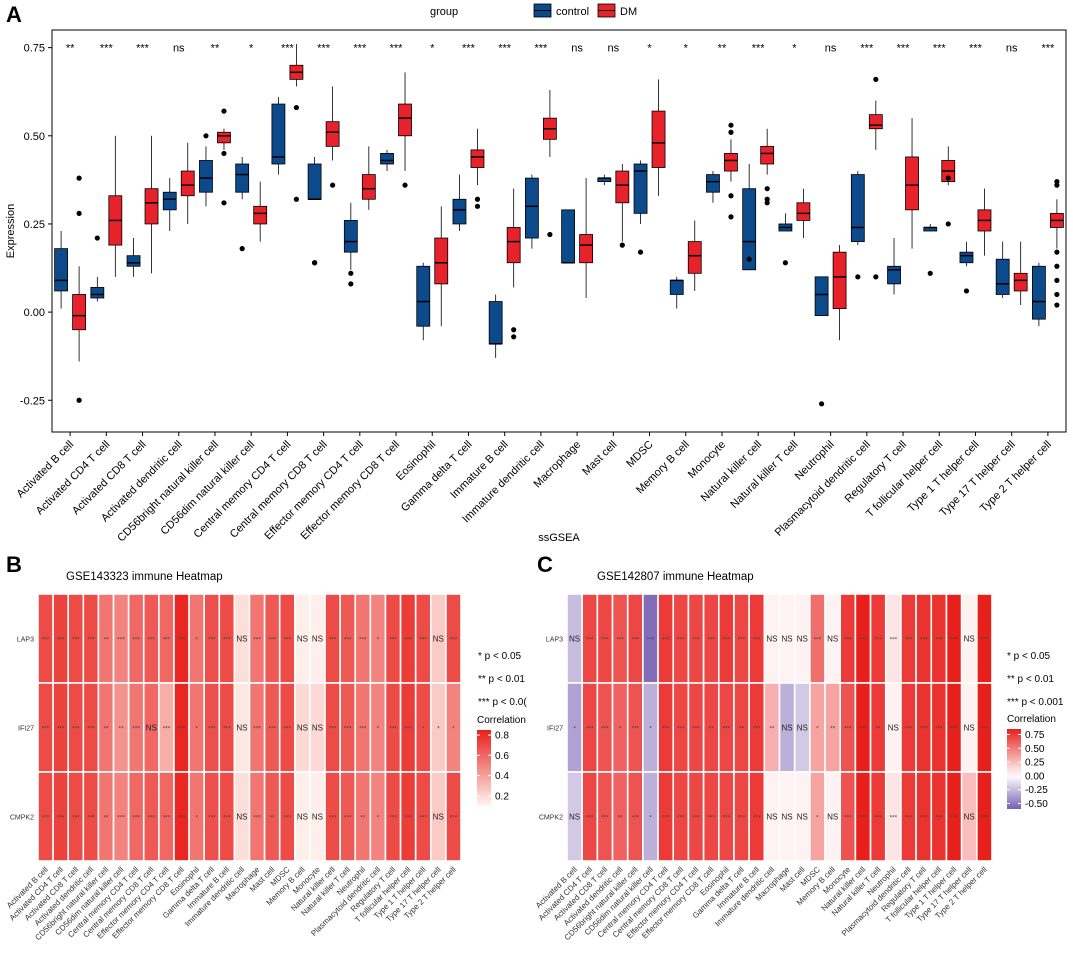  What do you see at coordinates (144, 577) in the screenshot?
I see `heatmap-b-title: GSE143323 immune Heatmap` at bounding box center [144, 577].